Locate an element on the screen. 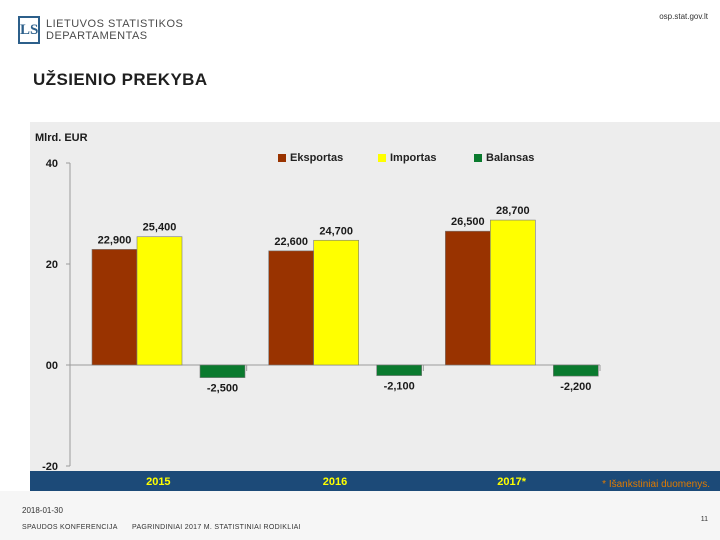 The height and width of the screenshot is (540, 720). logo-text: LIETUVOS STATISTIKOS DEPARTAMENTAS is located at coordinates (116, 30).